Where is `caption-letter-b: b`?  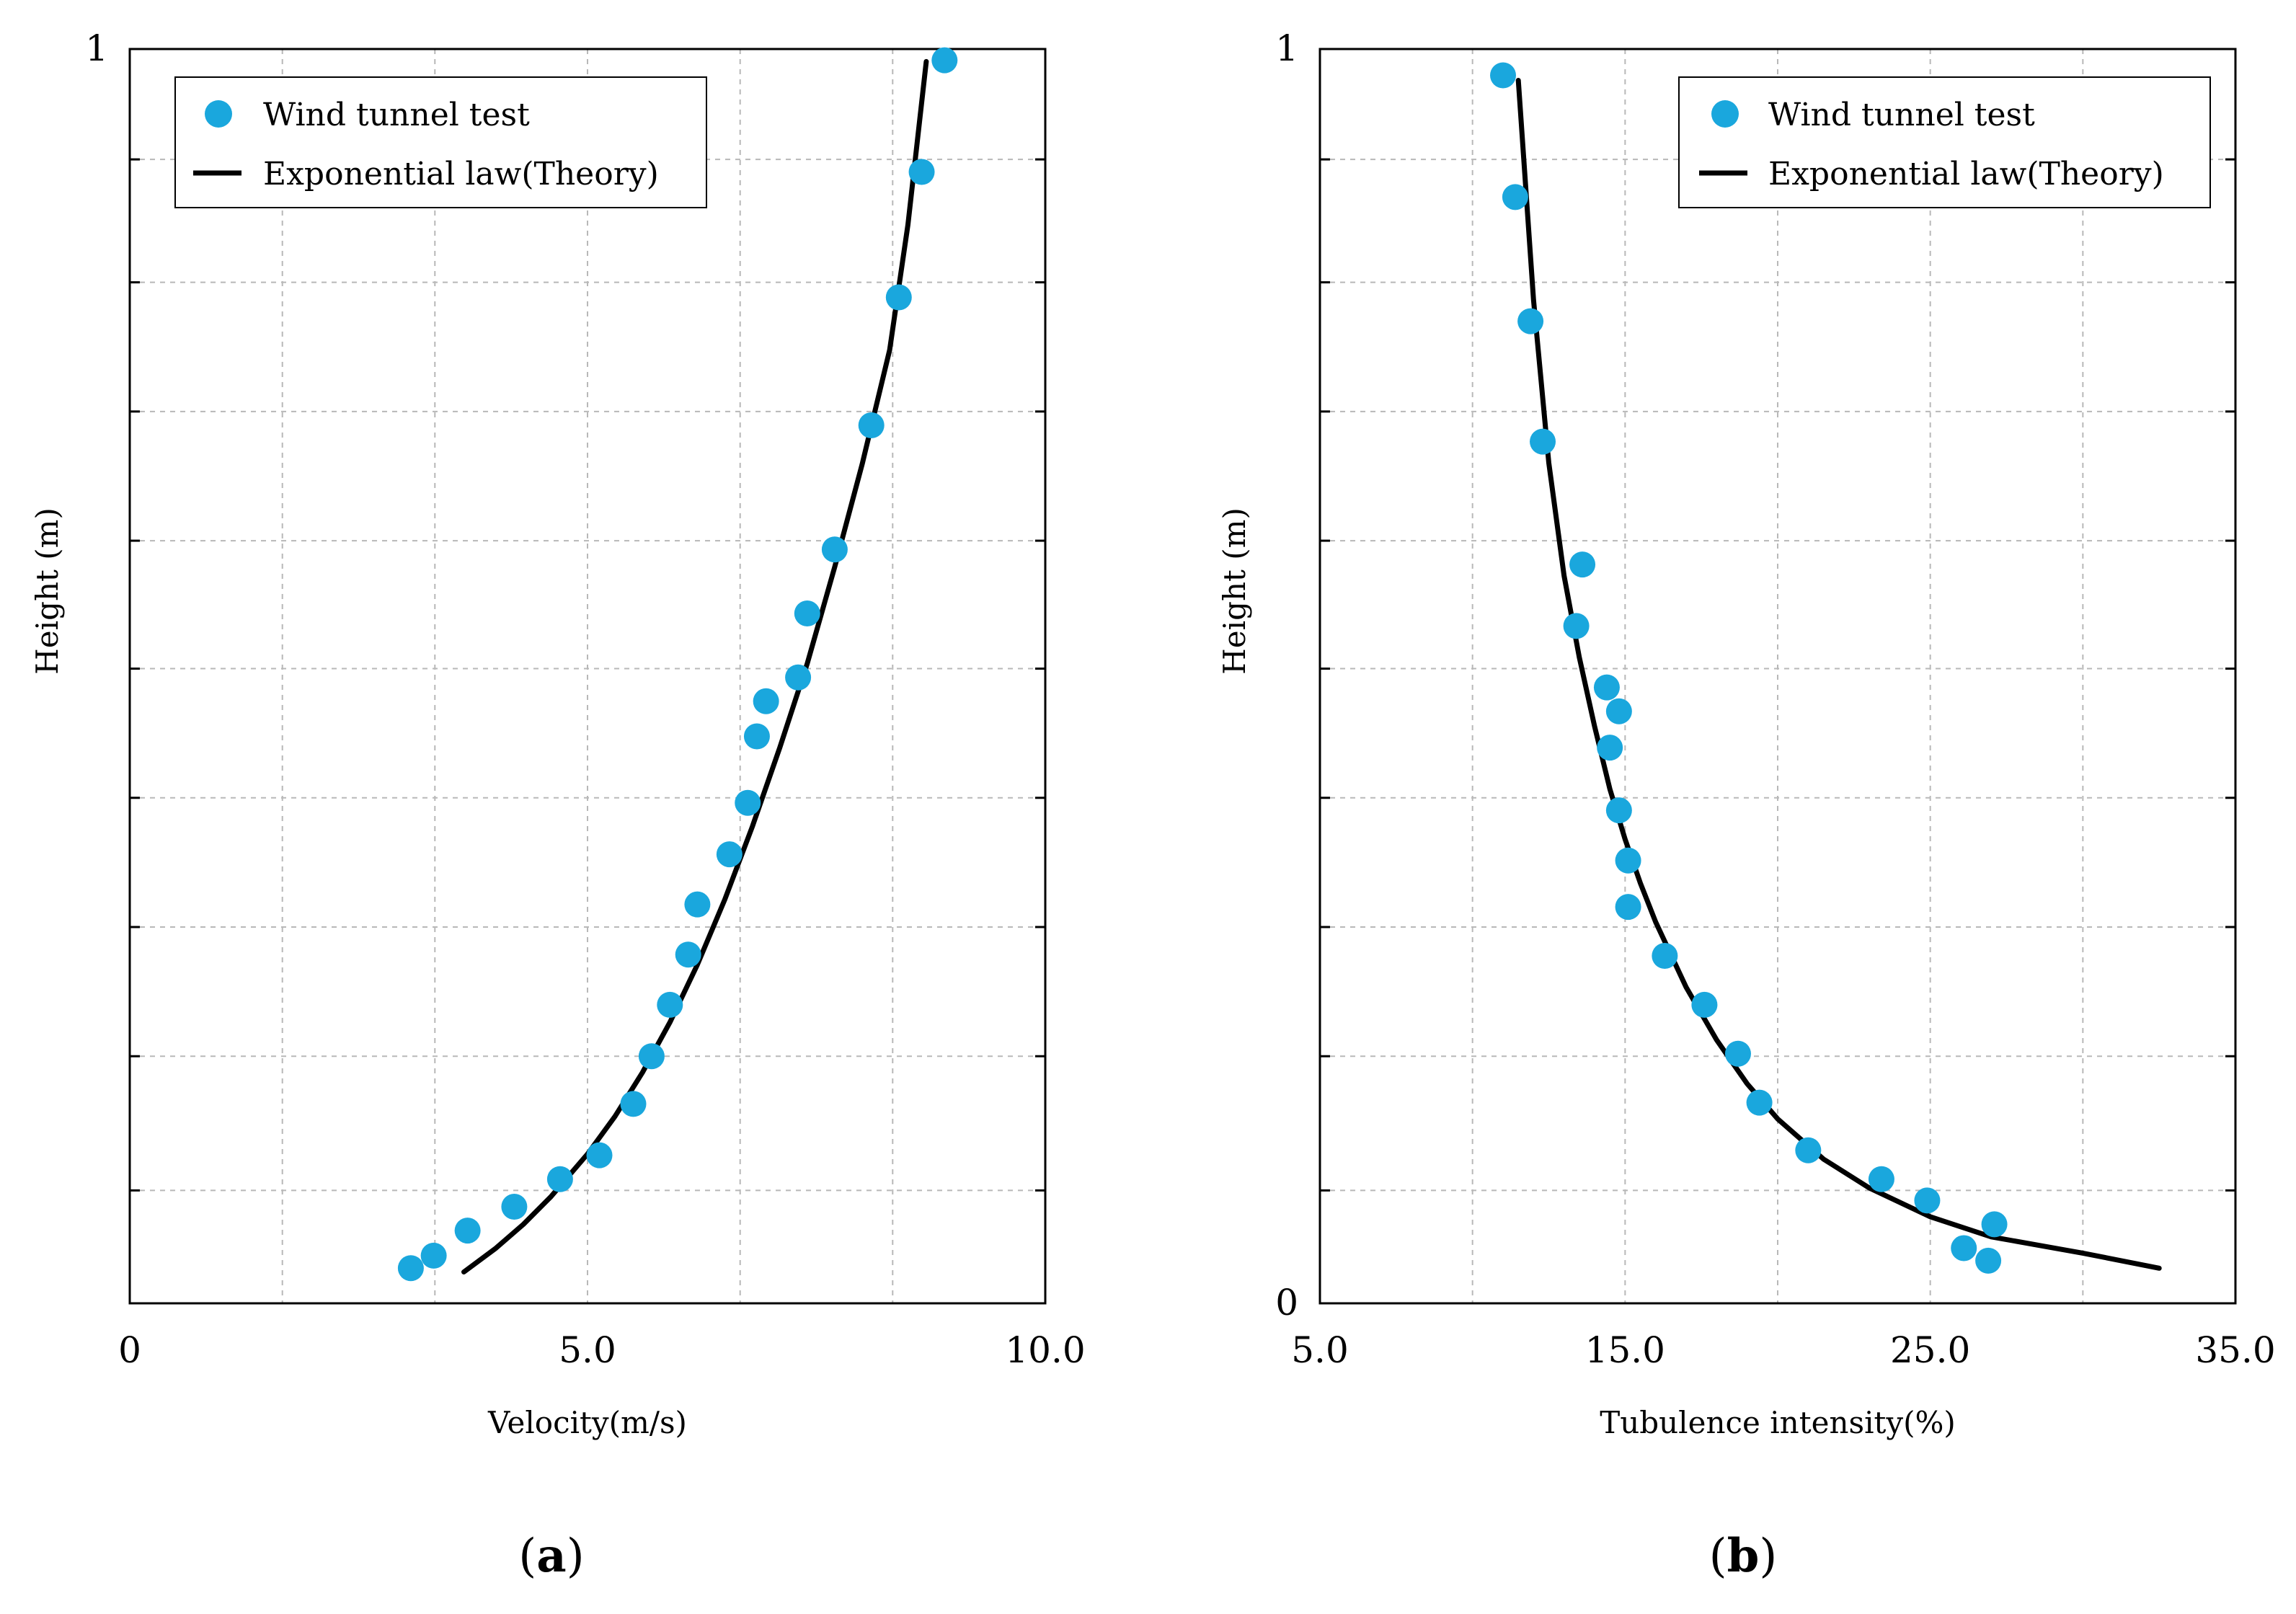
caption-letter-b: b is located at coordinates (1743, 1556).